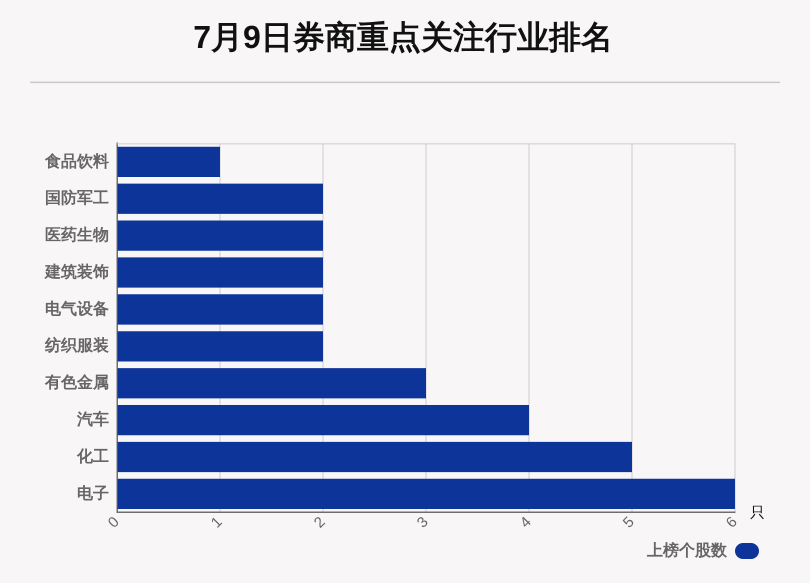 The width and height of the screenshot is (810, 583). What do you see at coordinates (217, 522) in the screenshot?
I see `x-tick-label: 1` at bounding box center [217, 522].